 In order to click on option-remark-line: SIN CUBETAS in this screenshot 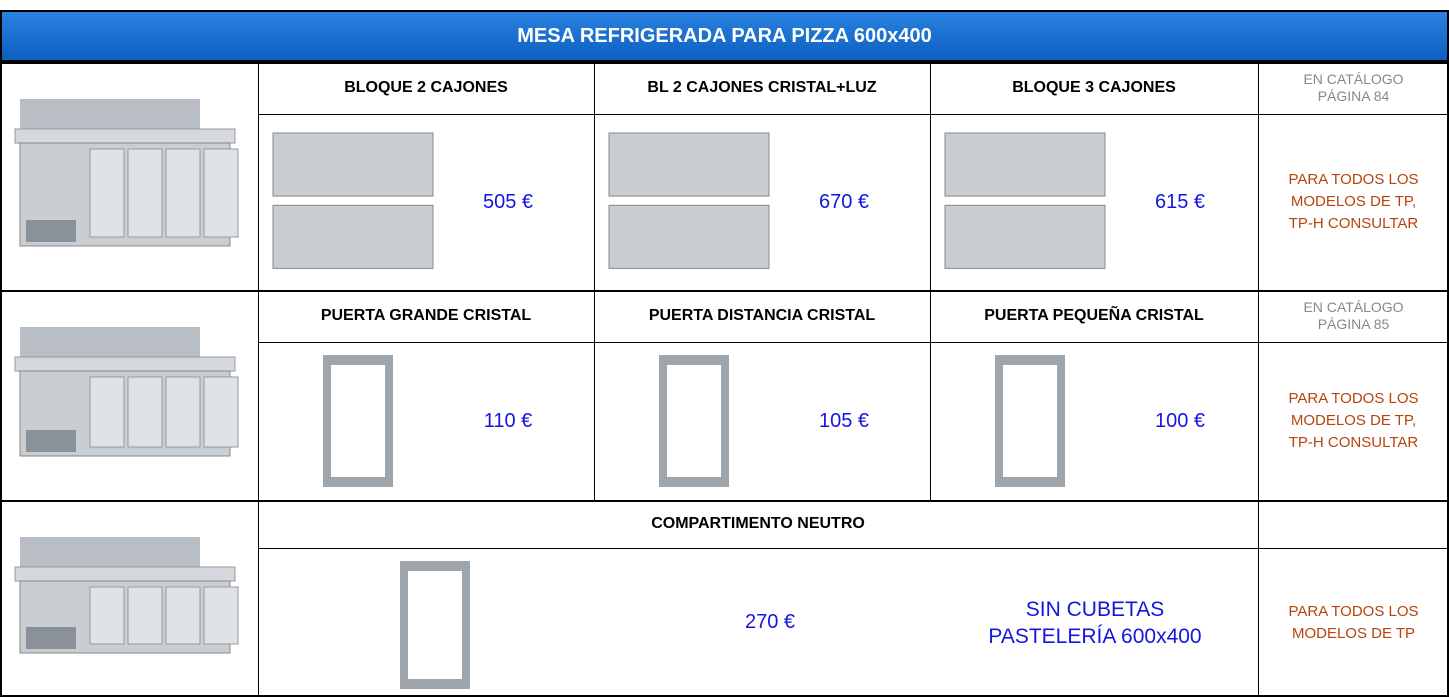, I will do `click(1095, 609)`.